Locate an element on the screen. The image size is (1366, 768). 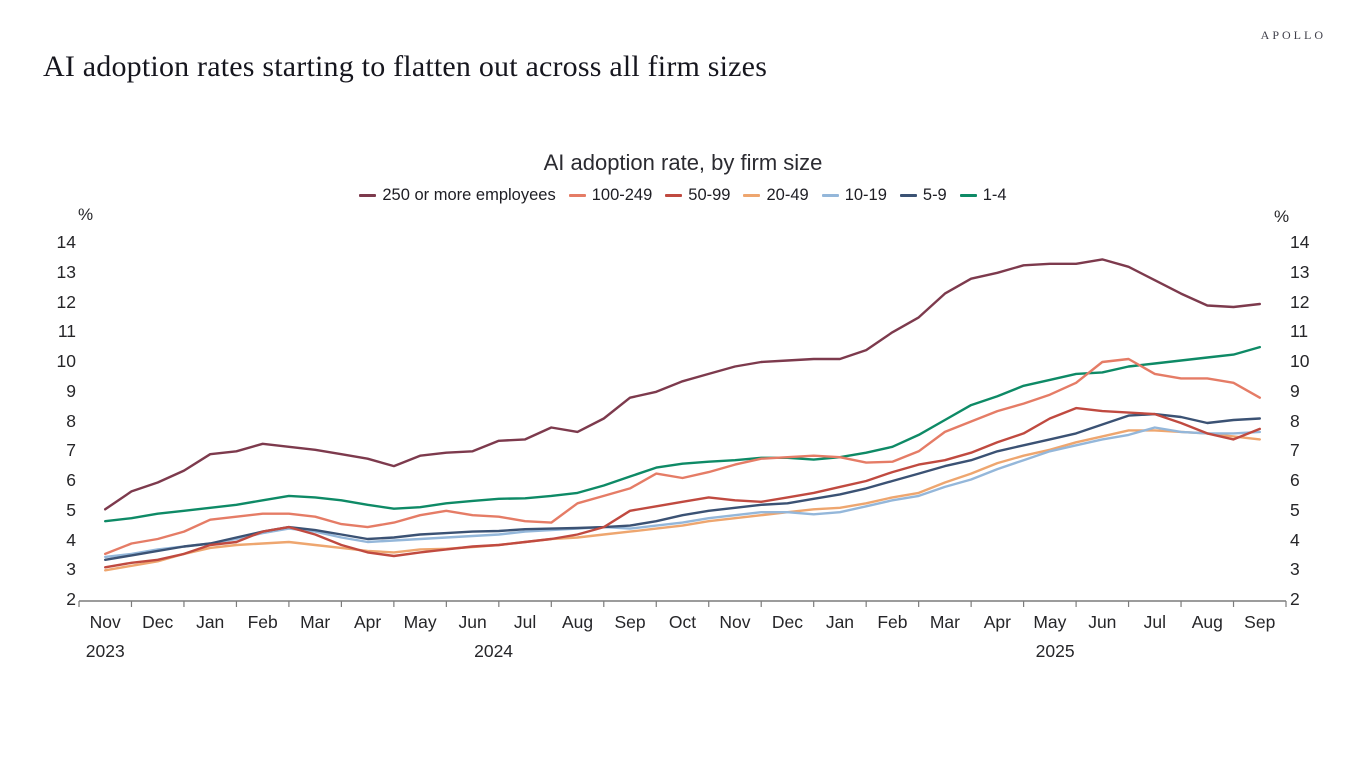
y-tick-label-left: 7 is located at coordinates (71, 450).